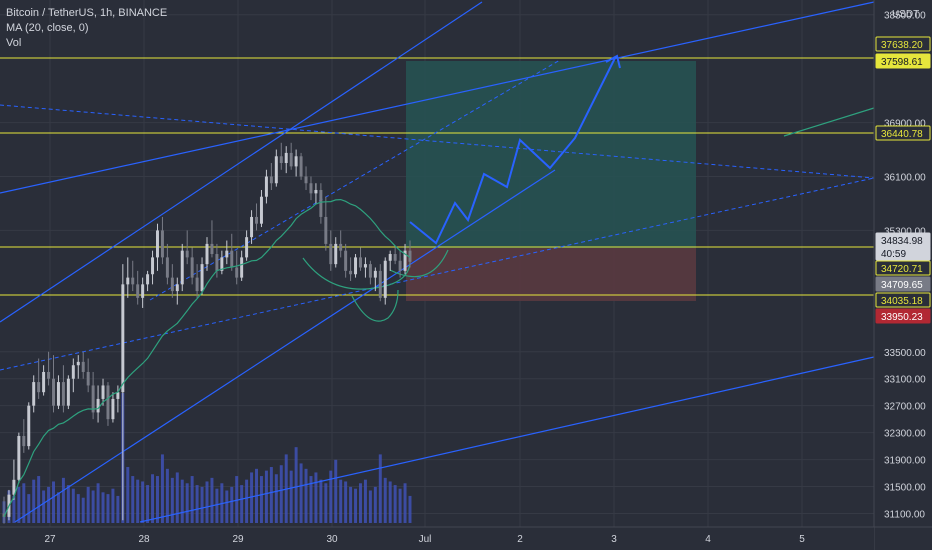 This screenshot has width=932, height=550. I want to click on legend-ma: MA (20, close, 0), so click(47, 28).